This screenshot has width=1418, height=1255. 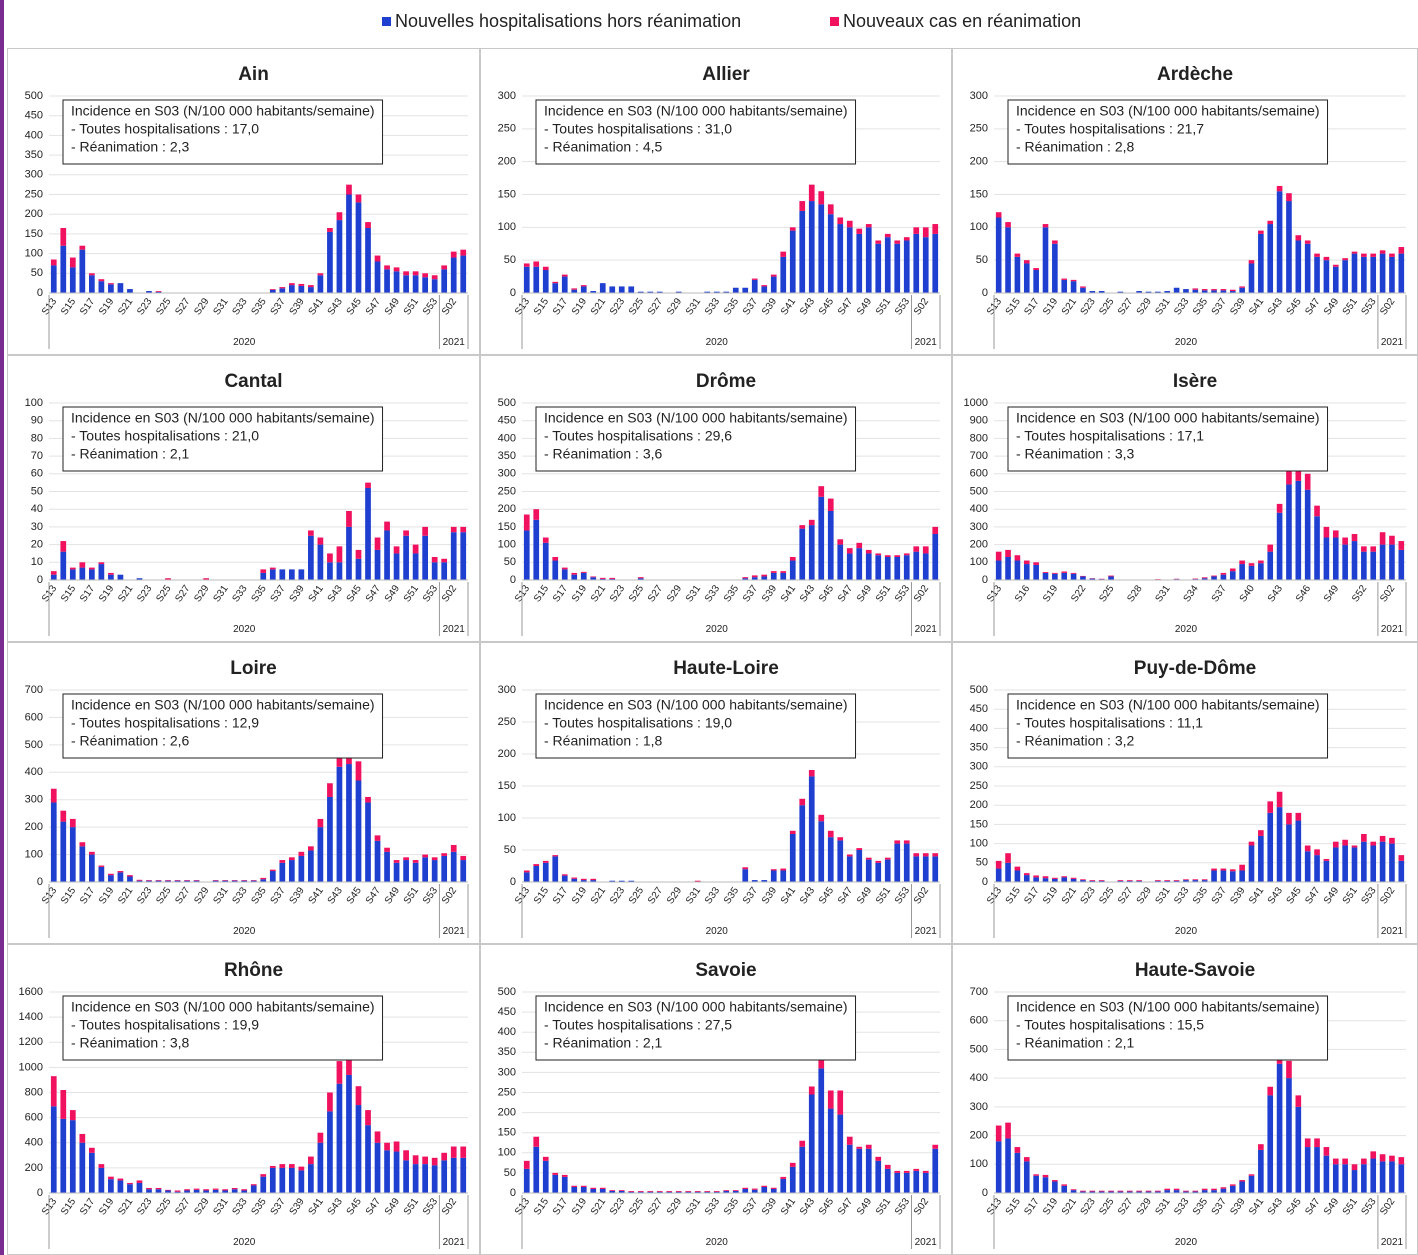 What do you see at coordinates (1181, 1206) in the screenshot?
I see `x-tick-label: S33` at bounding box center [1181, 1206].